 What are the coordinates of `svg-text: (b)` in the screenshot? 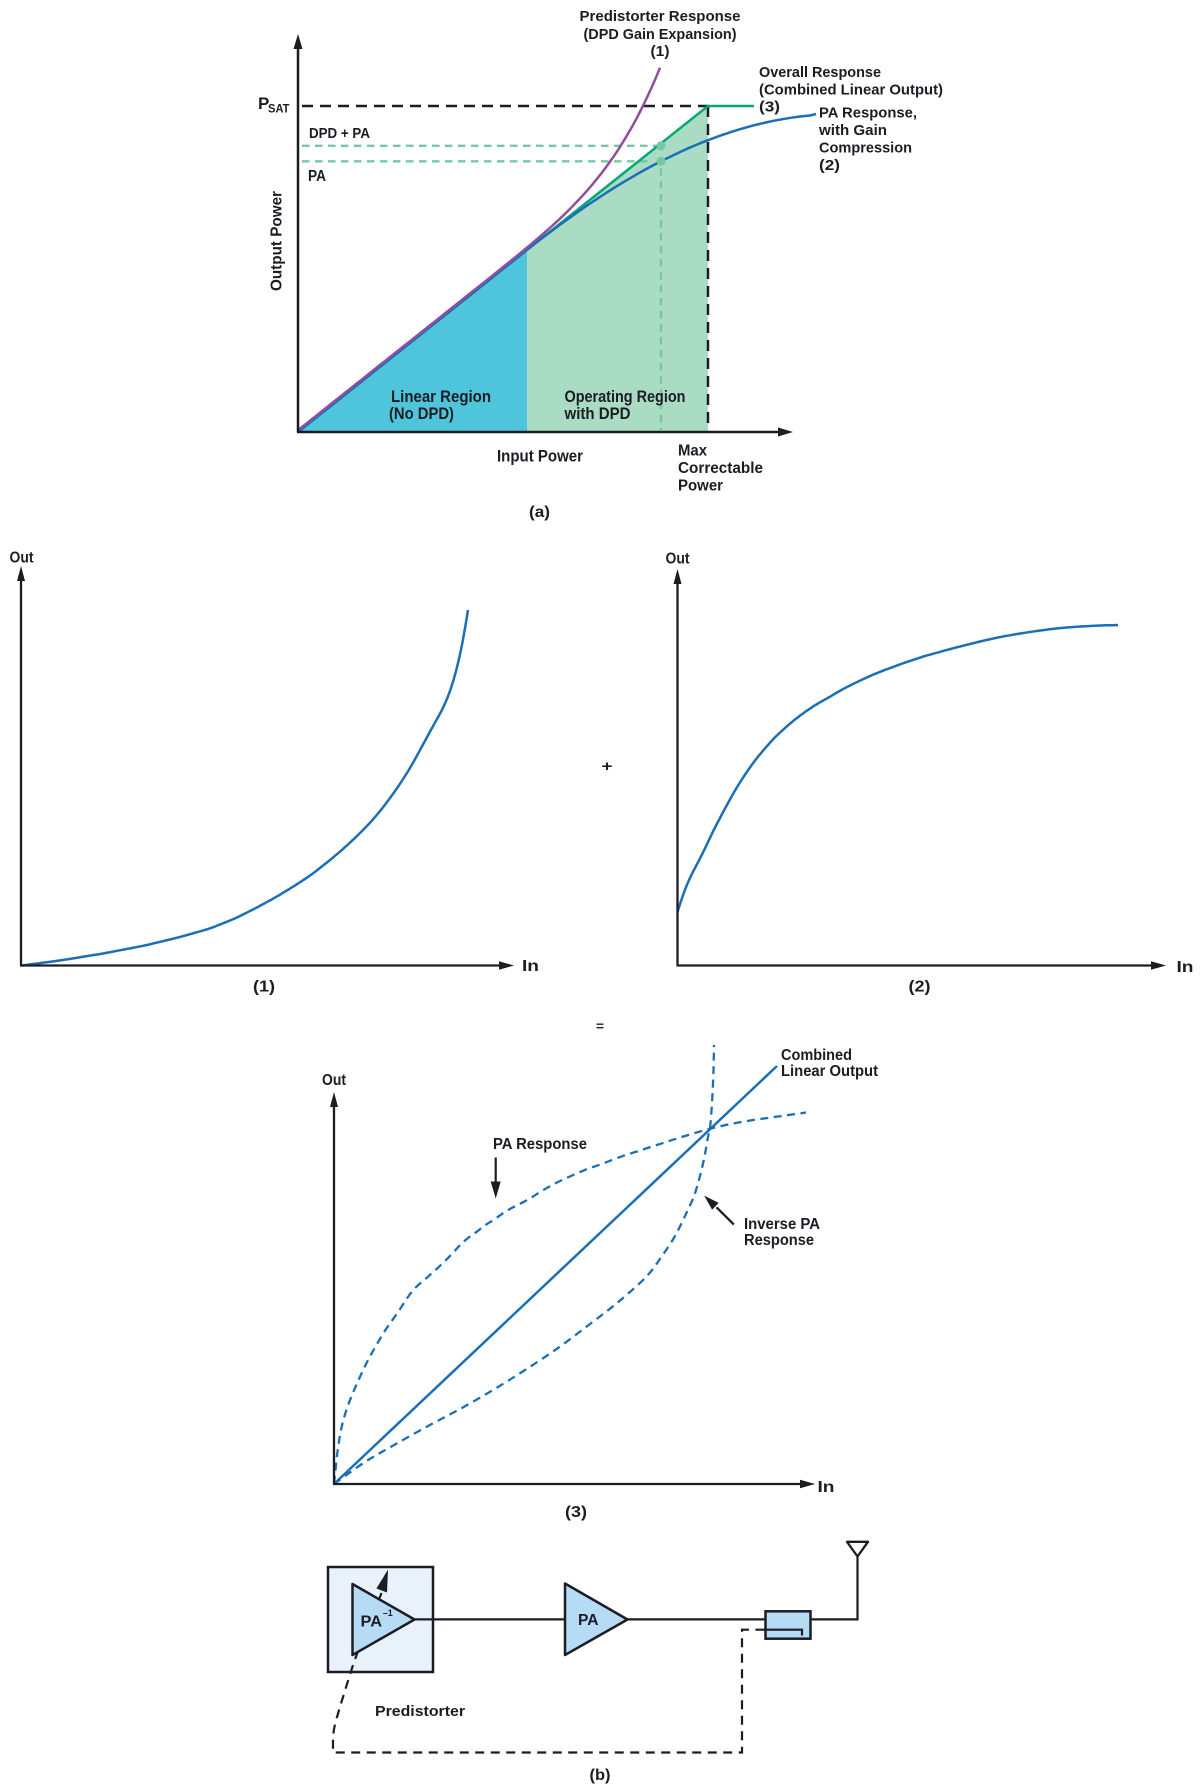 It's located at (600, 1775).